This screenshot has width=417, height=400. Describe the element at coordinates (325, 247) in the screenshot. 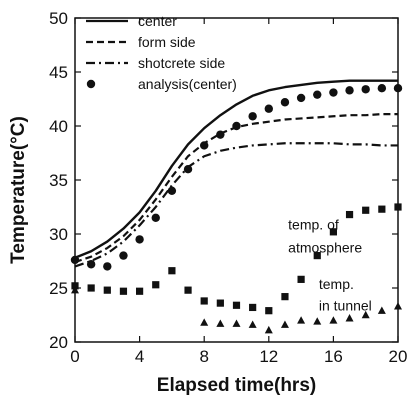

I see `annotation-text: atmosphere` at that location.